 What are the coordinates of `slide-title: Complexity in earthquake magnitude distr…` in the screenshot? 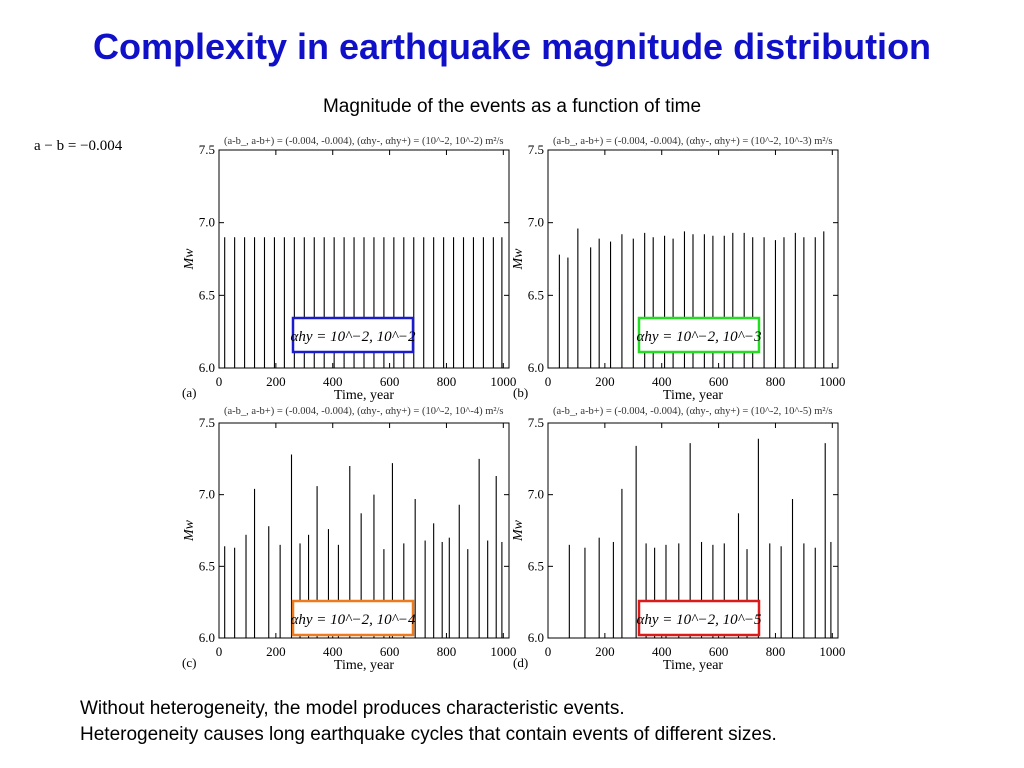 It's located at (512, 46).